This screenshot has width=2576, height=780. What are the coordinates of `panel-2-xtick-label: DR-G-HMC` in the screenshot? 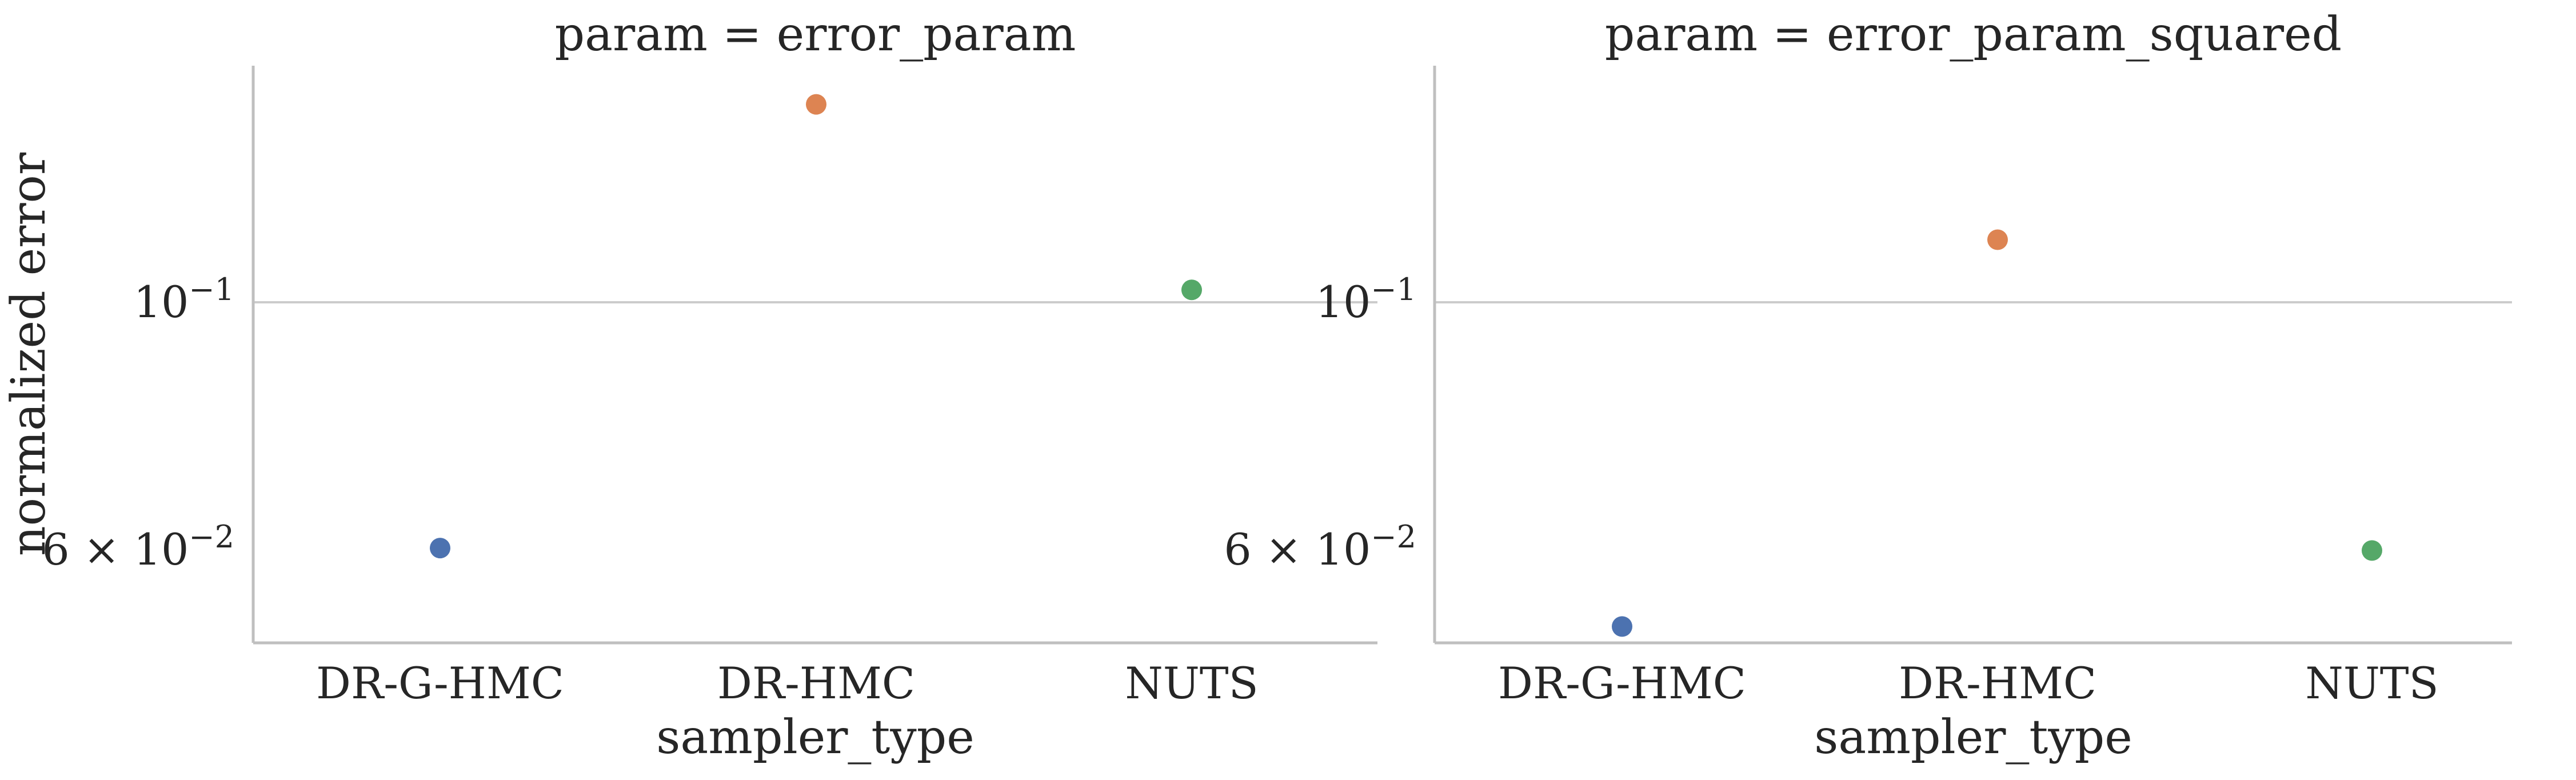 It's located at (1622, 683).